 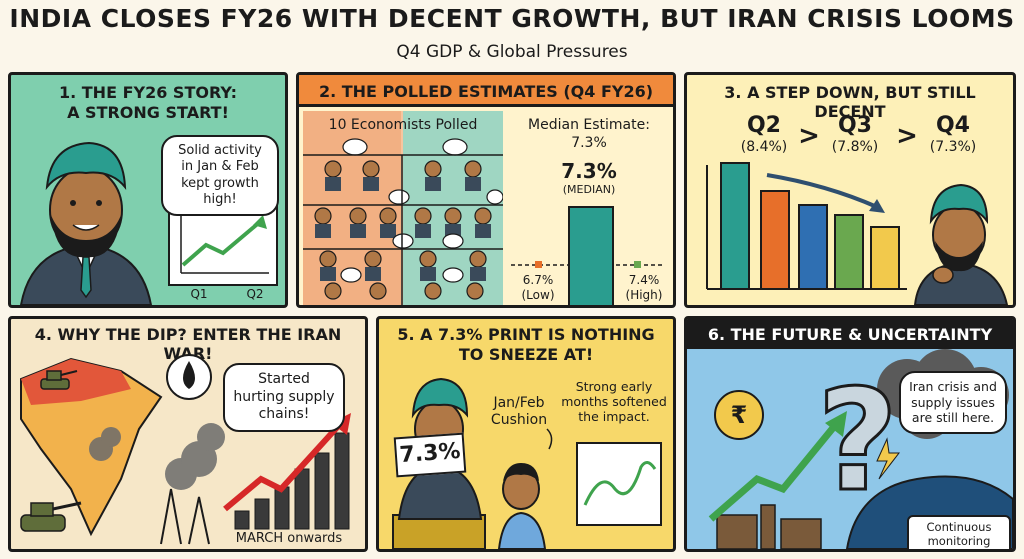 I want to click on iran-war-illustration, so click(x=185, y=449).